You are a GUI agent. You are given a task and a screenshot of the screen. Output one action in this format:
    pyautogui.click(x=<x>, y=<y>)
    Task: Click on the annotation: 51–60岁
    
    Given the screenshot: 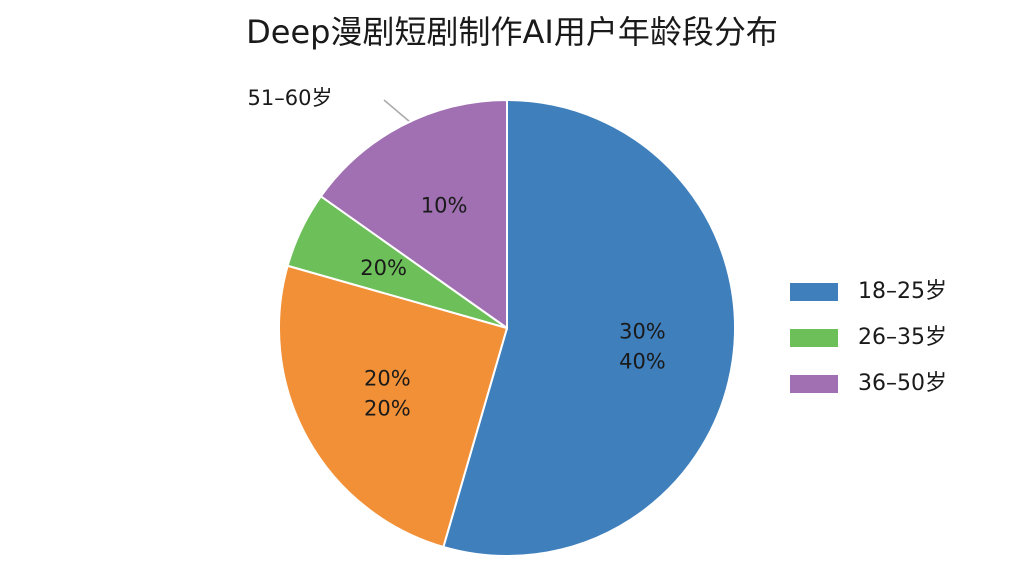 What is the action you would take?
    pyautogui.click(x=290, y=98)
    